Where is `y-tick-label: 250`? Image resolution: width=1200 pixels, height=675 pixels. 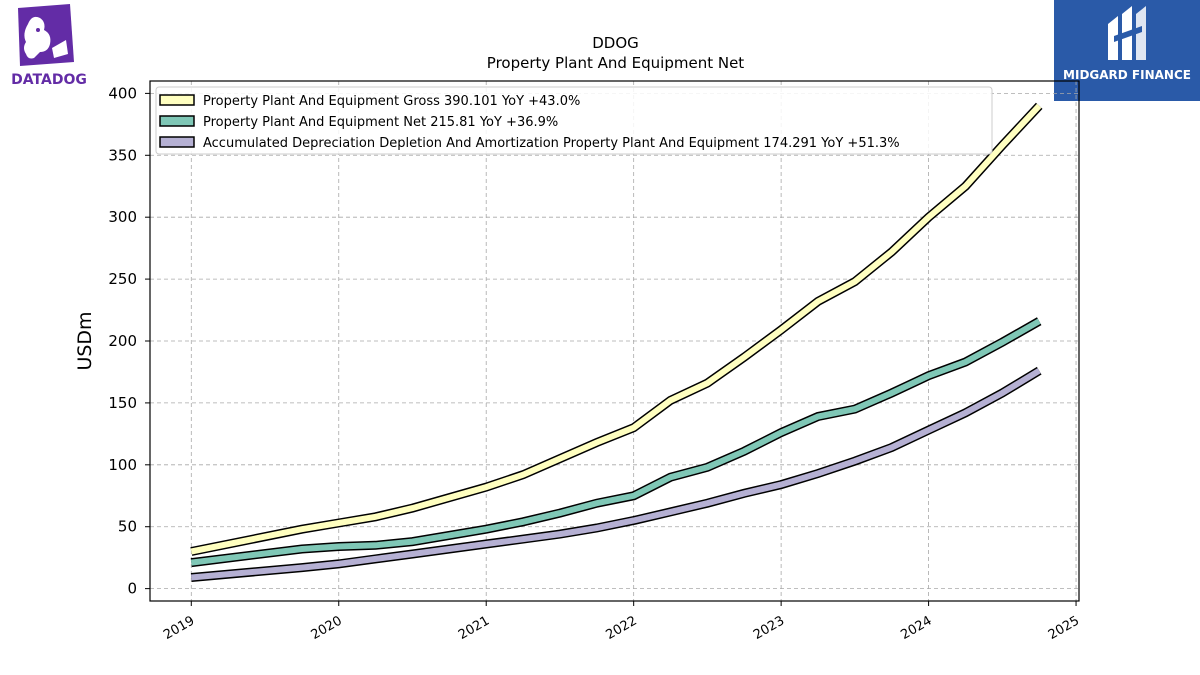 y-tick-label: 250 is located at coordinates (122, 279).